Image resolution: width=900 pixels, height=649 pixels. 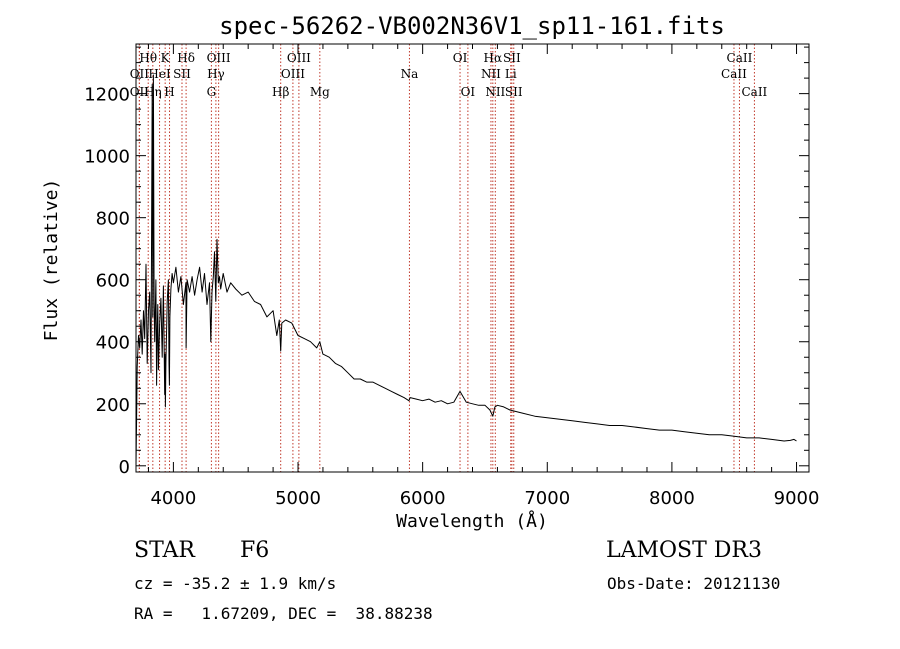 I want to click on chart-title: spec-56262-VB002N36V1_sp11-161.fits, so click(x=472, y=26).